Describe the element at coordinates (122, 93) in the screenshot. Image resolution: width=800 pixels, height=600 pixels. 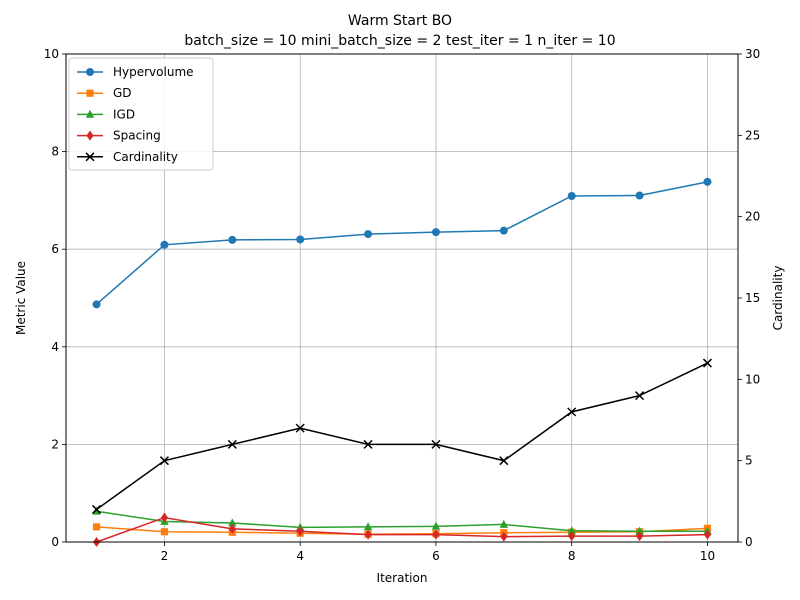
I see `legend-label: GD` at that location.